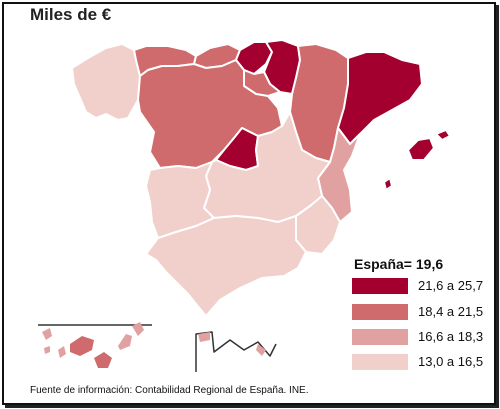 The image size is (500, 409). What do you see at coordinates (451, 361) in the screenshot?
I see `legend-label: 13,0 a 16,5` at bounding box center [451, 361].